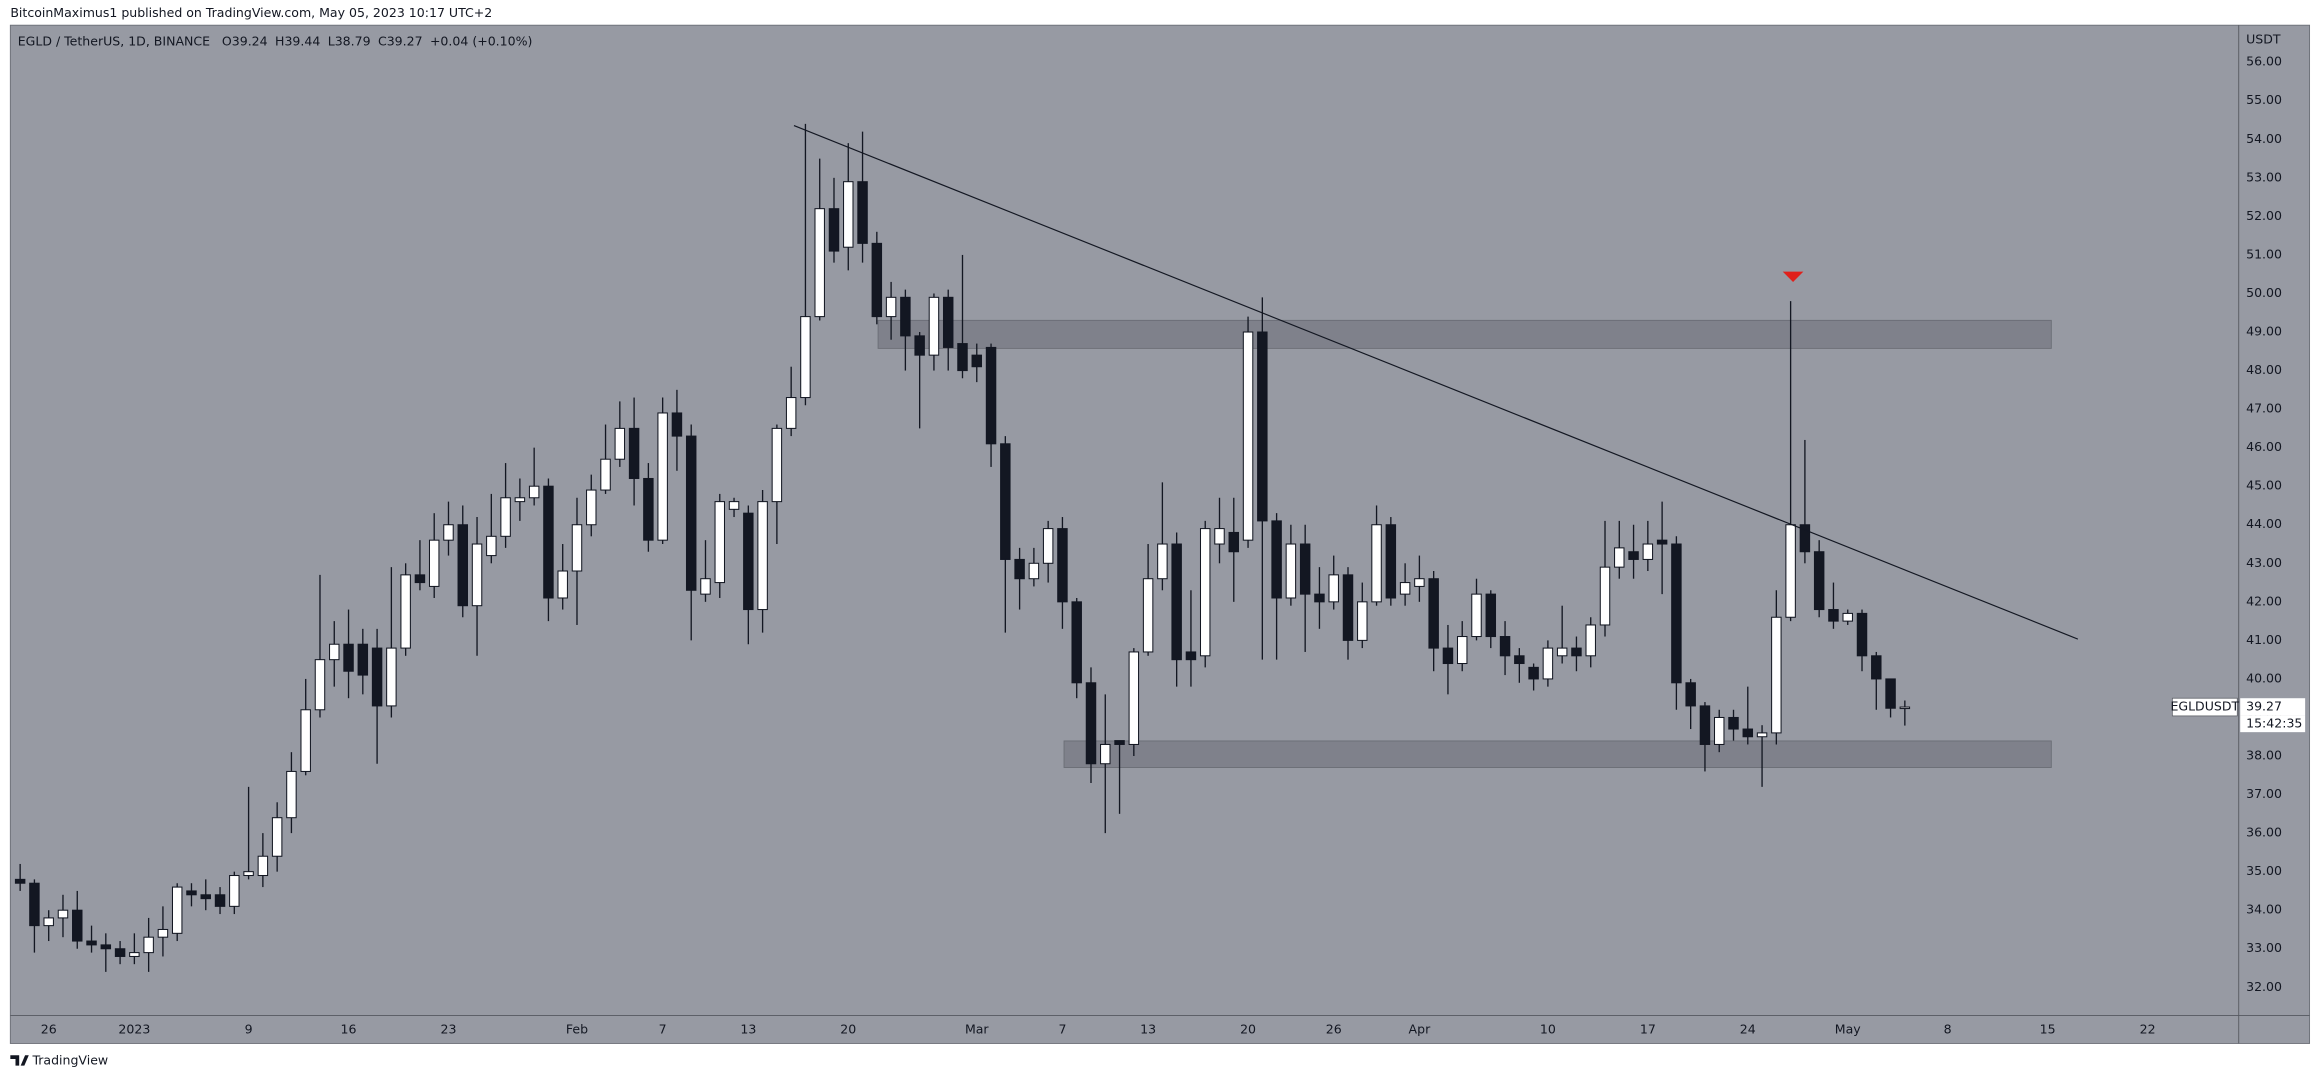  I want to click on resistance-zone, so click(1464, 334).